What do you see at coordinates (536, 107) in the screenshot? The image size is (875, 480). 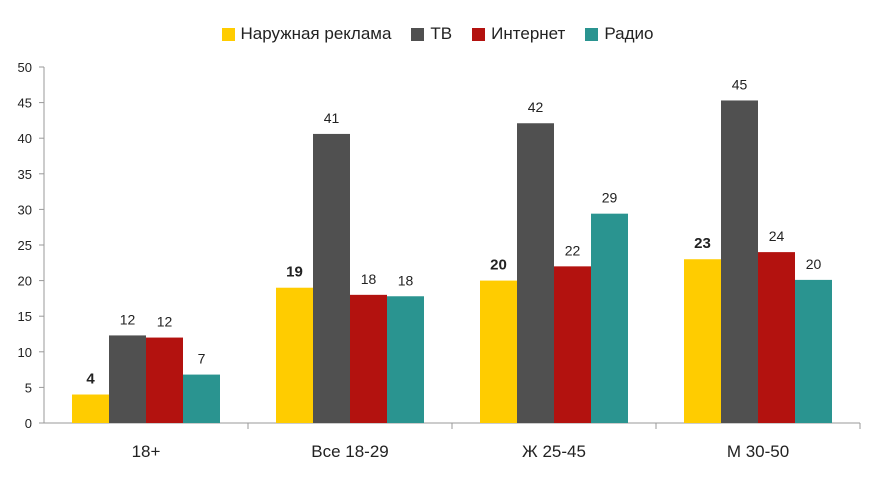 I see `data-label: 42` at bounding box center [536, 107].